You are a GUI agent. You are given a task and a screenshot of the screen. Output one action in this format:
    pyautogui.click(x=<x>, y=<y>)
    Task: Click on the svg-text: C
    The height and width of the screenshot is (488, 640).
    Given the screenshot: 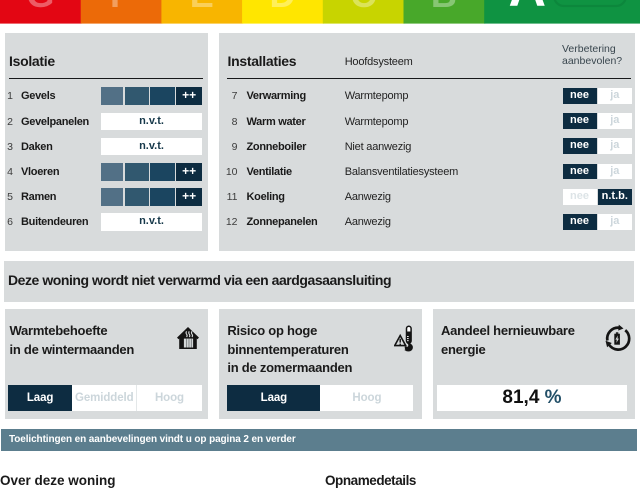 What is the action you would take?
    pyautogui.click(x=363, y=7)
    